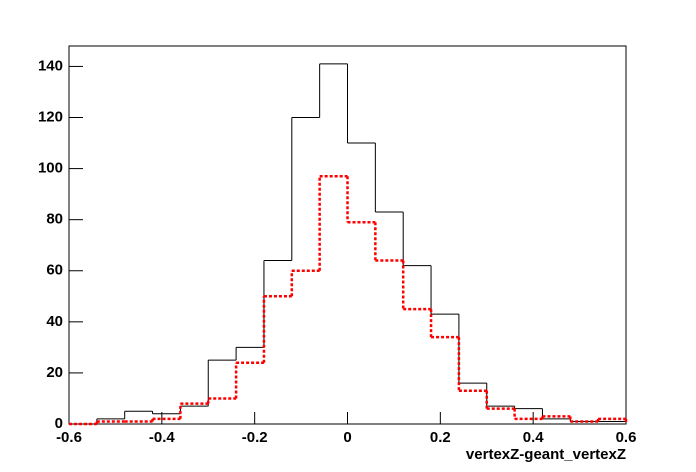 The width and height of the screenshot is (696, 472). What do you see at coordinates (347, 437) in the screenshot?
I see `x-tick-label: 0` at bounding box center [347, 437].